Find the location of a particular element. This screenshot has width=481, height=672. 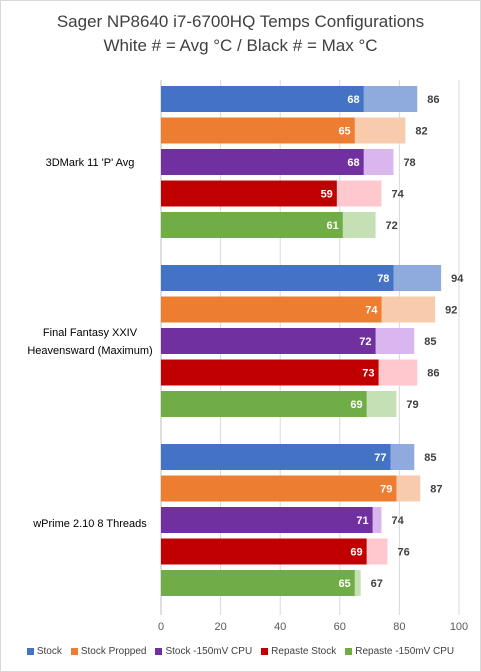

data-label-avg: 71 is located at coordinates (362, 521).